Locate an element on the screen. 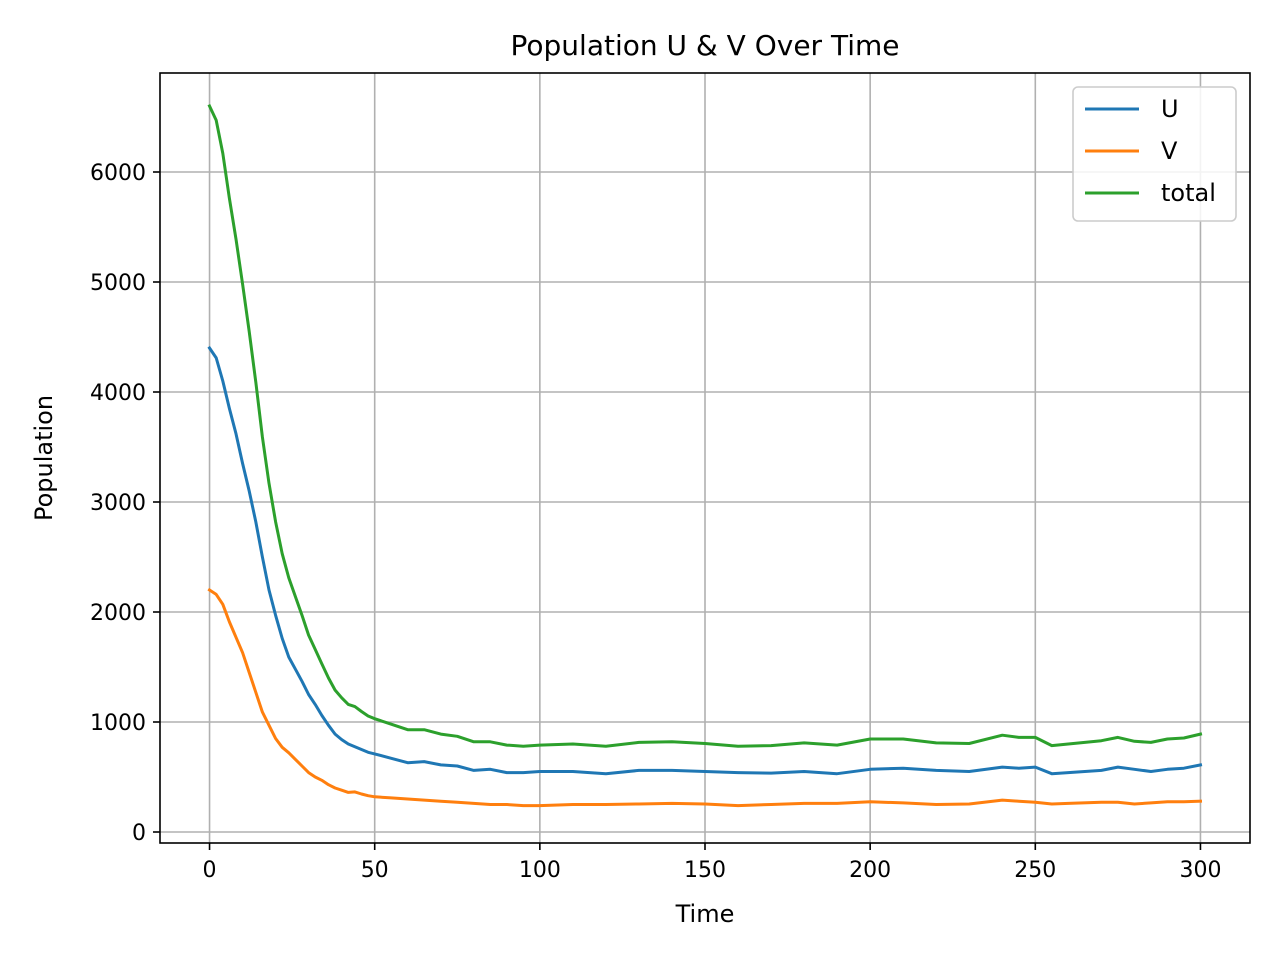 Image resolution: width=1280 pixels, height=960 pixels. chart-title: Population U & V Over Time is located at coordinates (705, 45).